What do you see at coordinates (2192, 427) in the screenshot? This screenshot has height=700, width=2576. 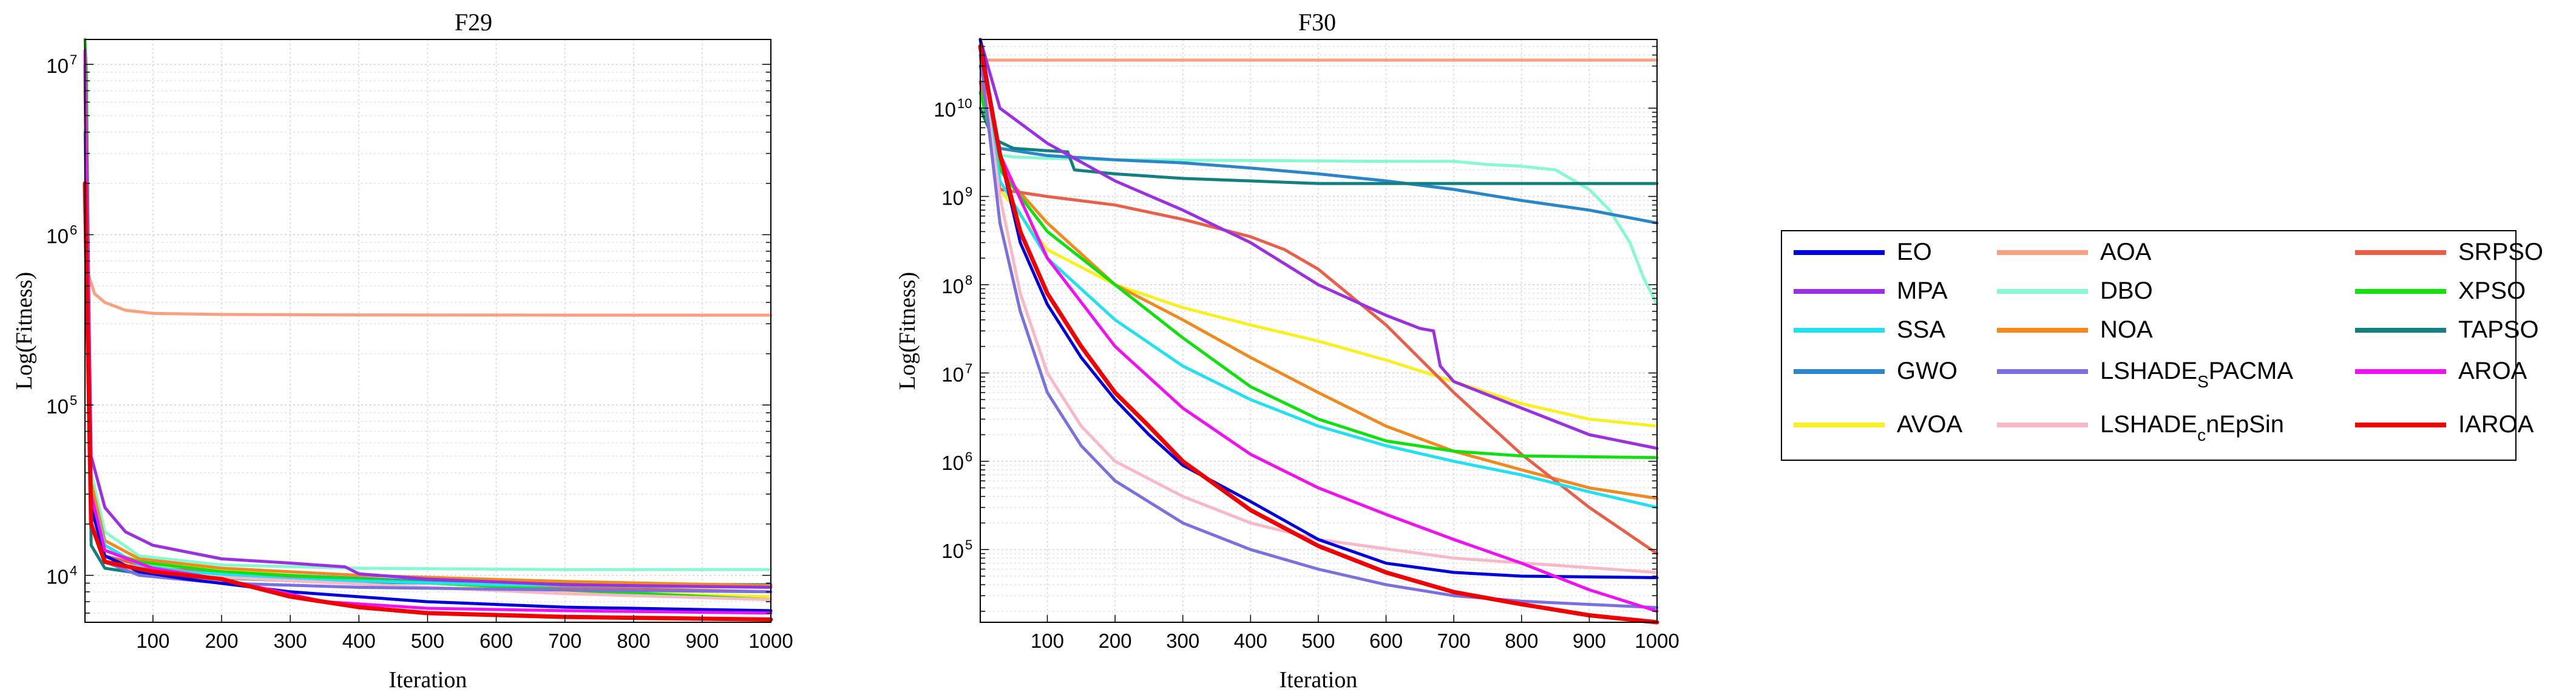 I see `legend-label: LSHADEcnEpSin` at bounding box center [2192, 427].